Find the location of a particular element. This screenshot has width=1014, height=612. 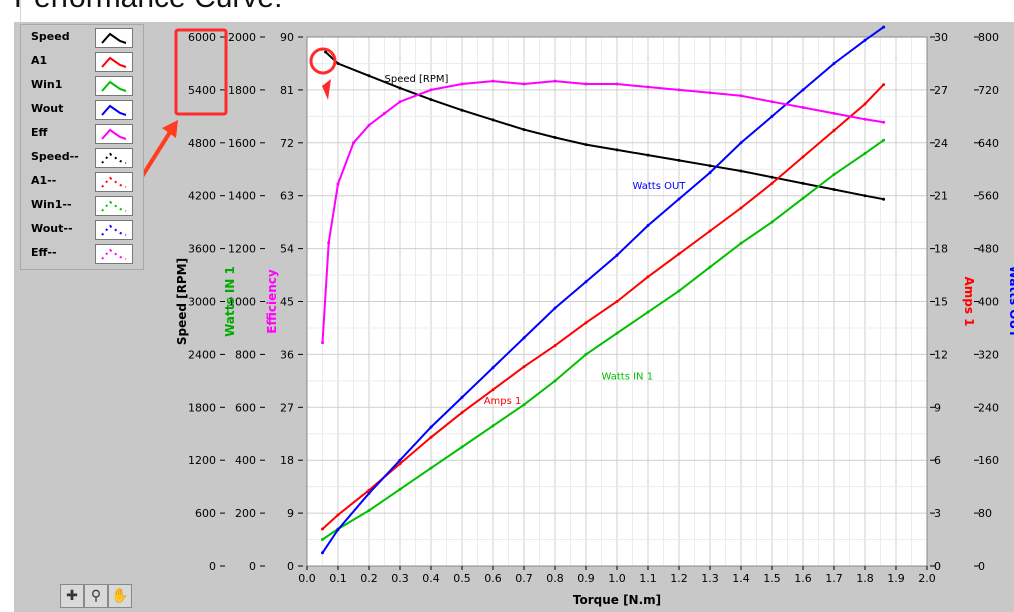

legend-label: A1 is located at coordinates (39, 60).